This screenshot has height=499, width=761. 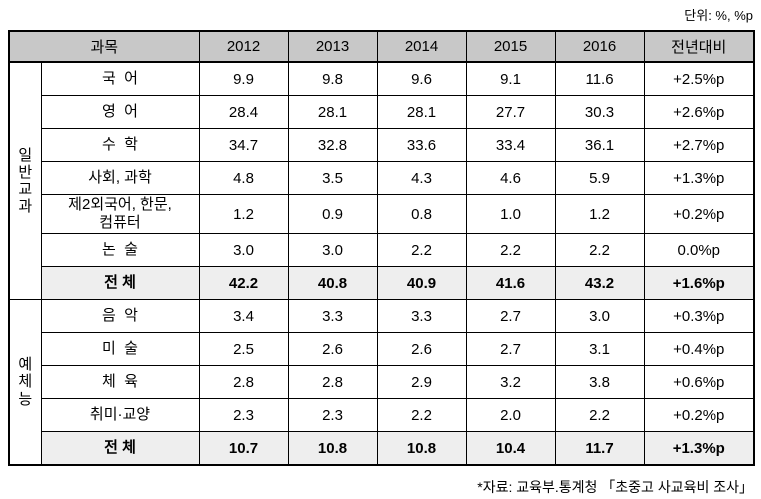 I want to click on value-cell: 9.1, so click(x=510, y=78).